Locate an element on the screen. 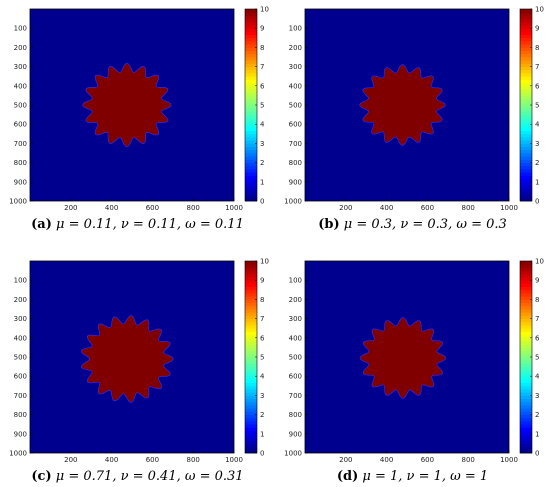  x-tick-label: 200 is located at coordinates (345, 460).